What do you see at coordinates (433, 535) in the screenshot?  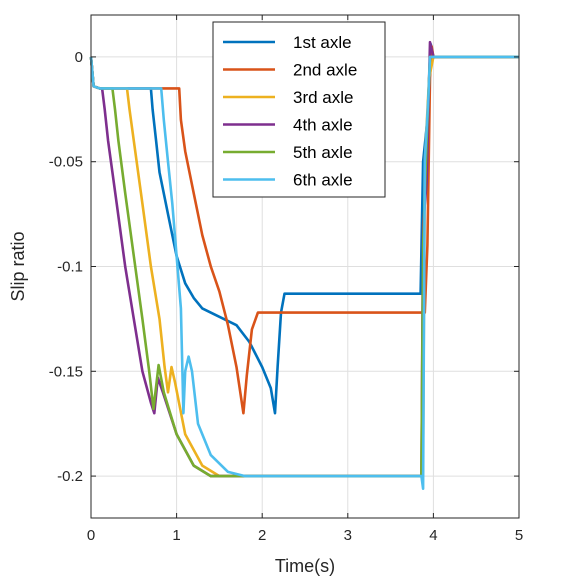 I see `x-tick-label: 4` at bounding box center [433, 535].